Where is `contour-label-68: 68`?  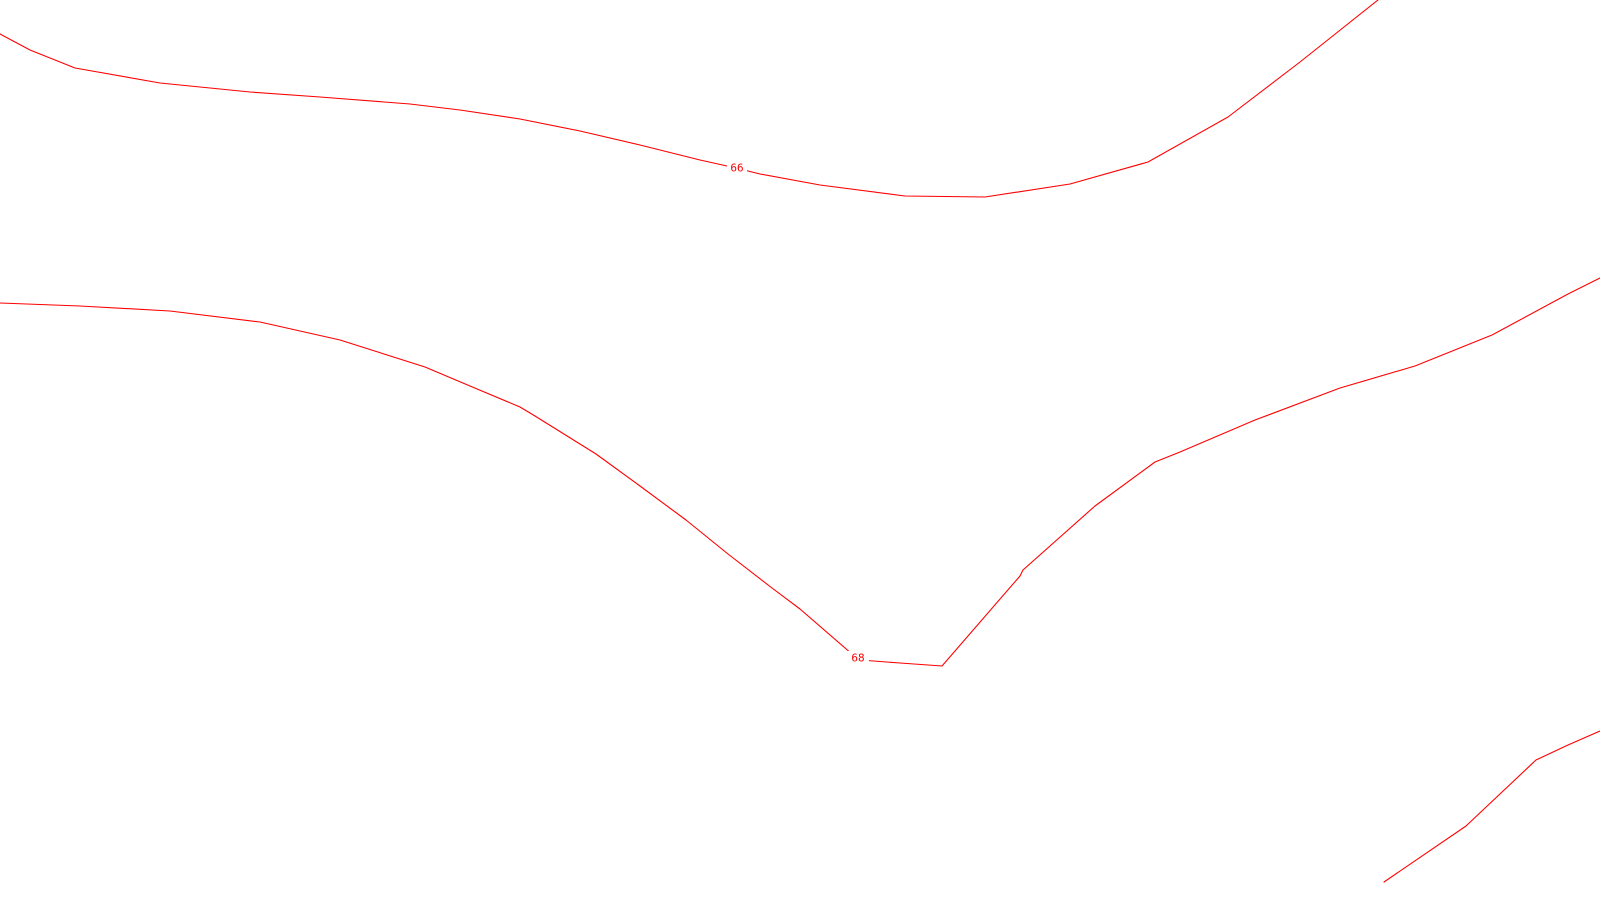
contour-label-68: 68 is located at coordinates (857, 658).